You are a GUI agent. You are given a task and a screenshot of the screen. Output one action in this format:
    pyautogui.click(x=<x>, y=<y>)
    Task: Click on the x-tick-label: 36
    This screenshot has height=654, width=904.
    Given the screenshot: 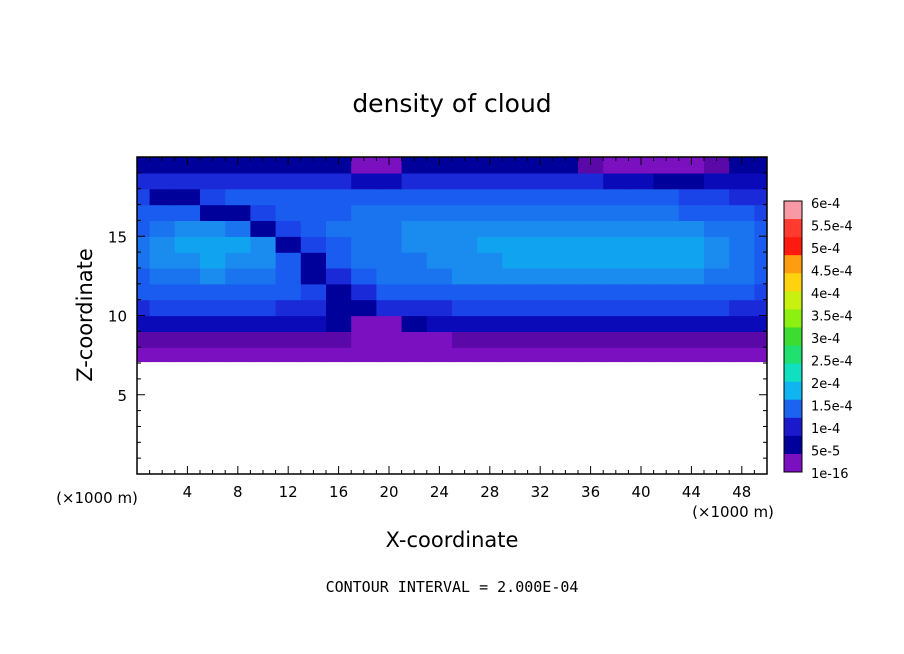 What is the action you would take?
    pyautogui.click(x=590, y=492)
    